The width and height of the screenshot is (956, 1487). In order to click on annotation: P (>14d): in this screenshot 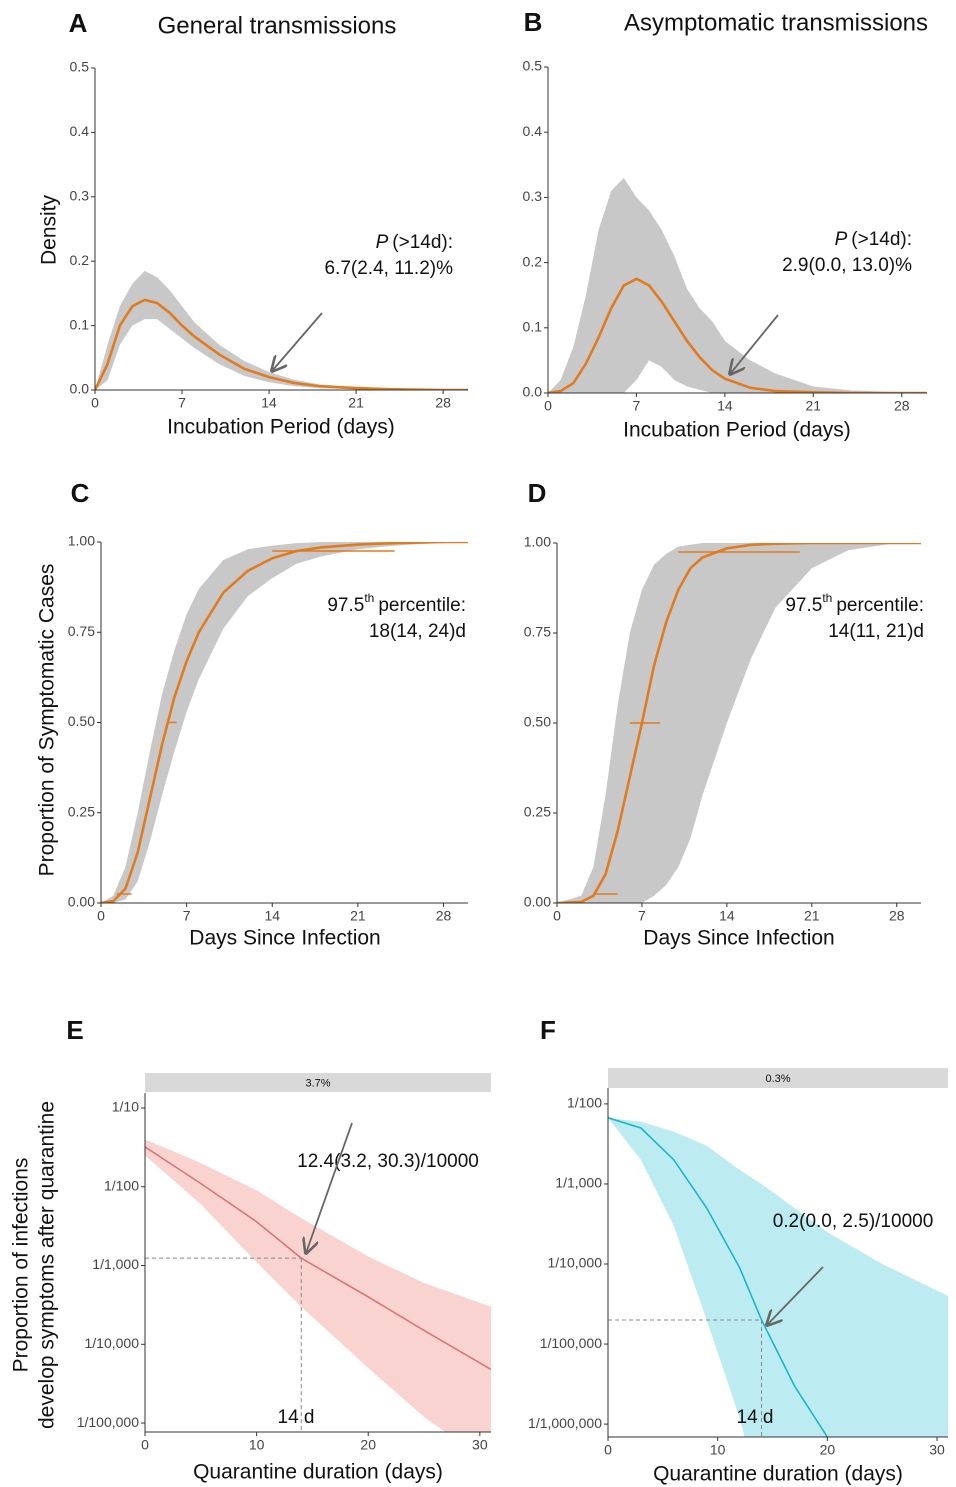, I will do `click(414, 242)`.